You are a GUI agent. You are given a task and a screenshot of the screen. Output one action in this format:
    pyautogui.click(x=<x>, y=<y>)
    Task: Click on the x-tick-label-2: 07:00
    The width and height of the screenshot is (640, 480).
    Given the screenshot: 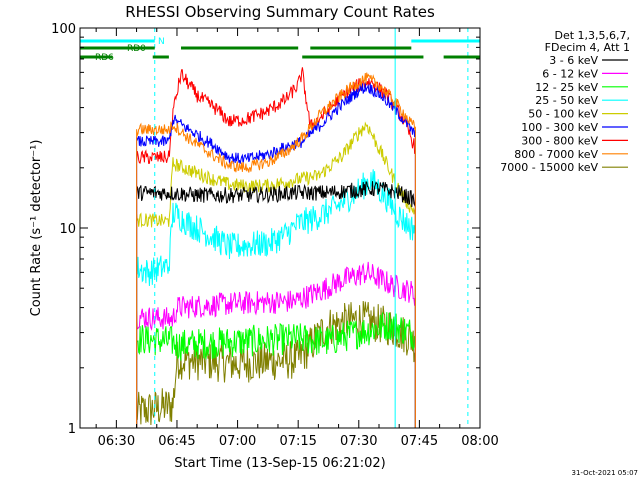 What is the action you would take?
    pyautogui.click(x=237, y=441)
    